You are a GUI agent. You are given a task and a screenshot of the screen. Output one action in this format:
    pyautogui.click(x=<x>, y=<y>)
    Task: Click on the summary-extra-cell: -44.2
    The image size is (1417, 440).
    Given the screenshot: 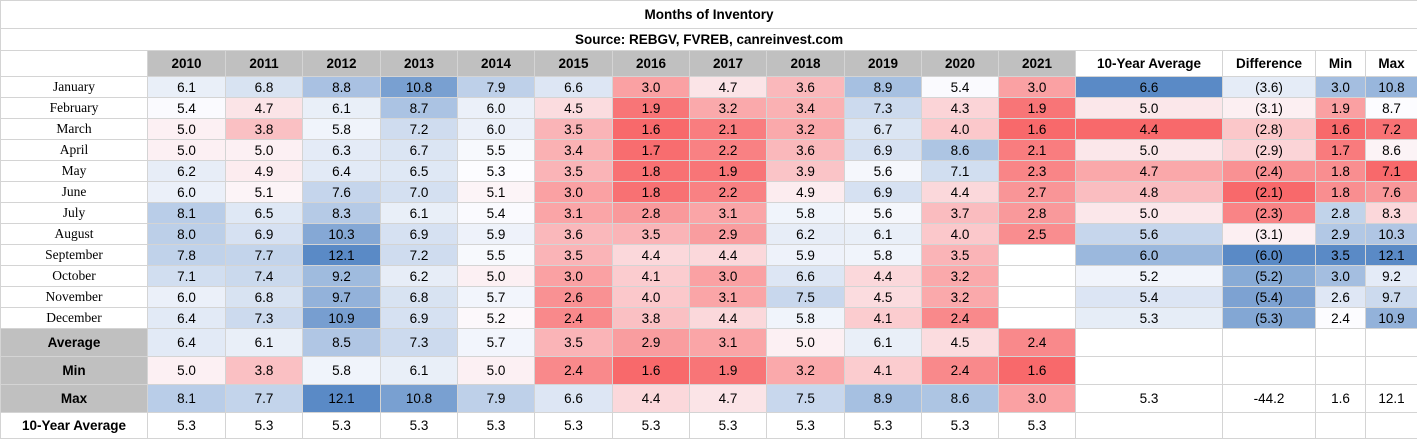 What is the action you would take?
    pyautogui.click(x=1269, y=398)
    